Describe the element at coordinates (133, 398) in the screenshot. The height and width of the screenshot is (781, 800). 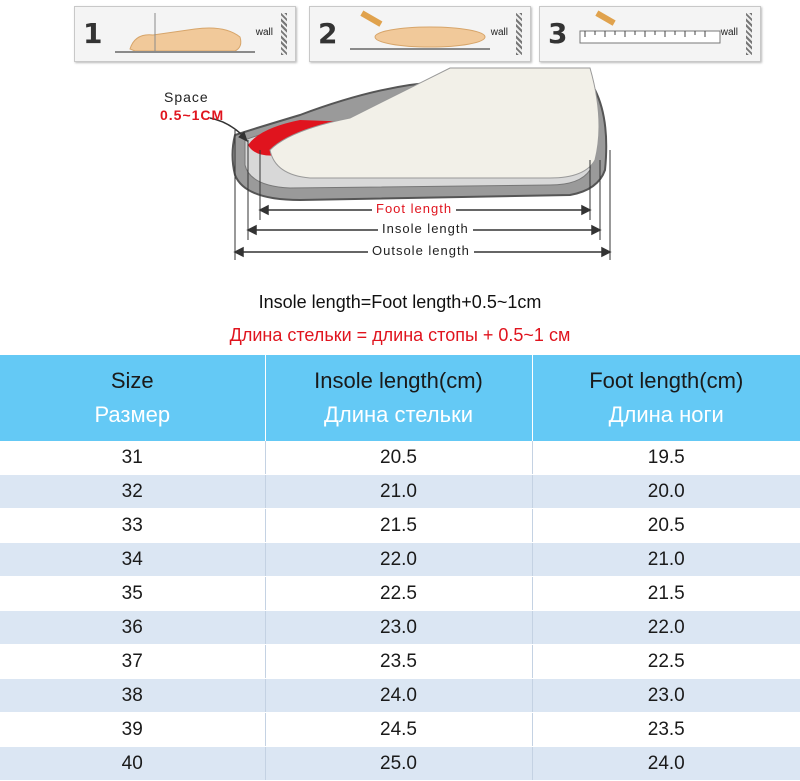
I see `header-size: Size Размер` at that location.